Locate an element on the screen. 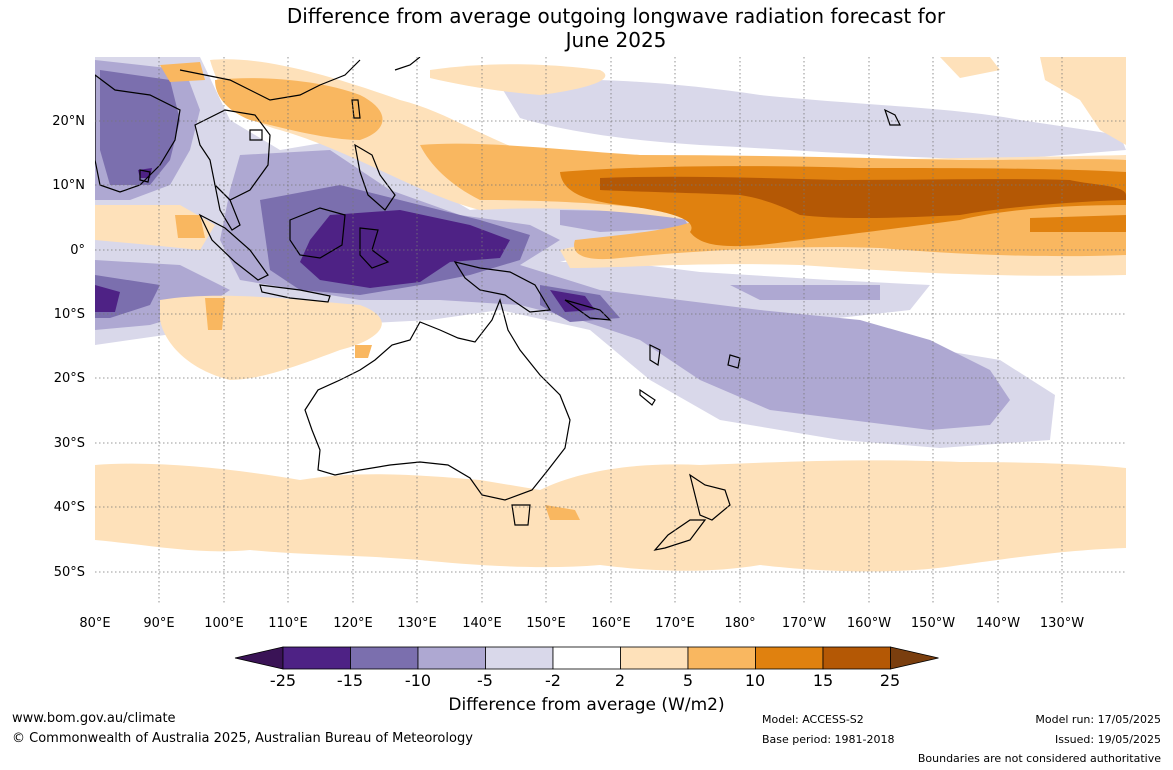 This screenshot has height=770, width=1173. lon-label-130w: 130°W is located at coordinates (1062, 623).